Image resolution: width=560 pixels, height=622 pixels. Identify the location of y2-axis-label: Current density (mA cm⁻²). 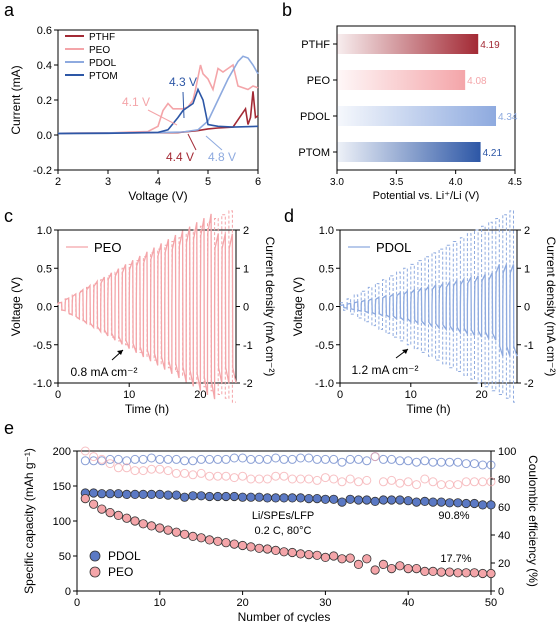
(270, 307).